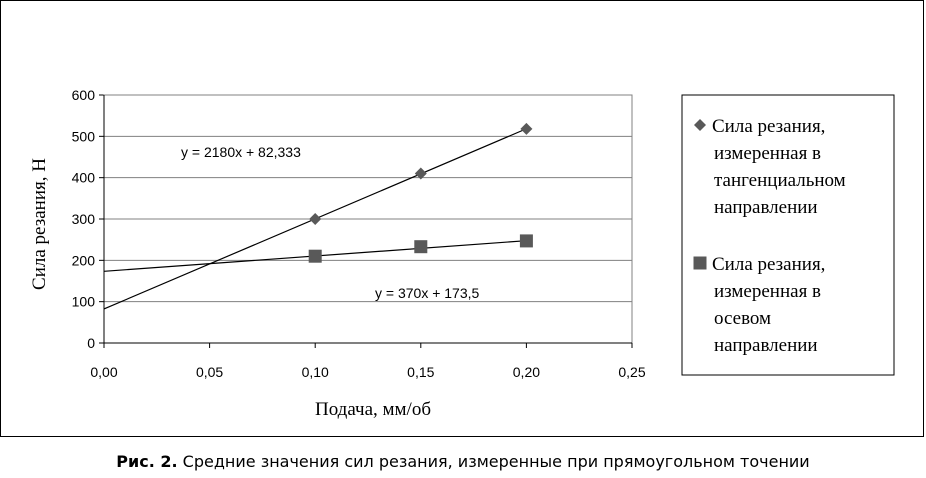 The image size is (926, 478). What do you see at coordinates (780, 180) in the screenshot?
I see `legend-label: тангенциальном` at bounding box center [780, 180].